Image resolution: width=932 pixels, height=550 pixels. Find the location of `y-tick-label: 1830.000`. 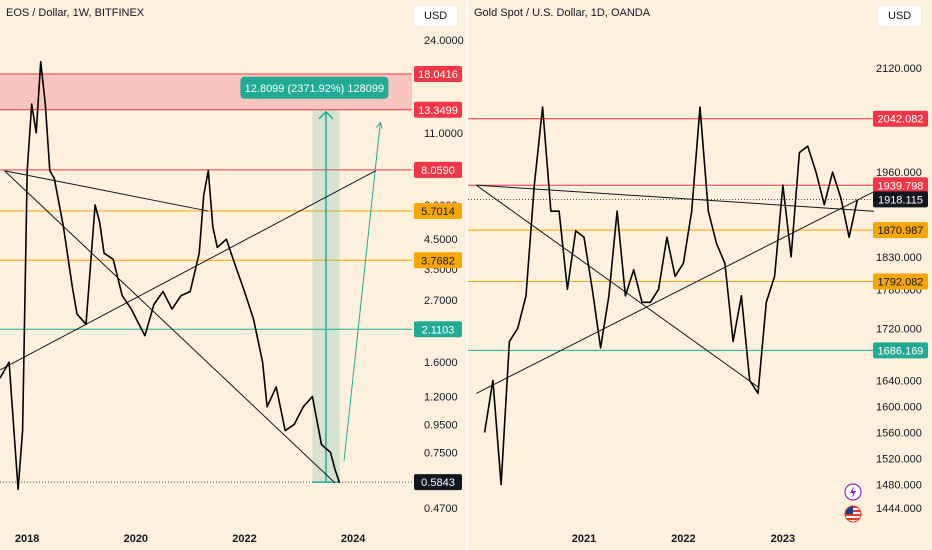

y-tick-label: 1830.000 is located at coordinates (899, 258).